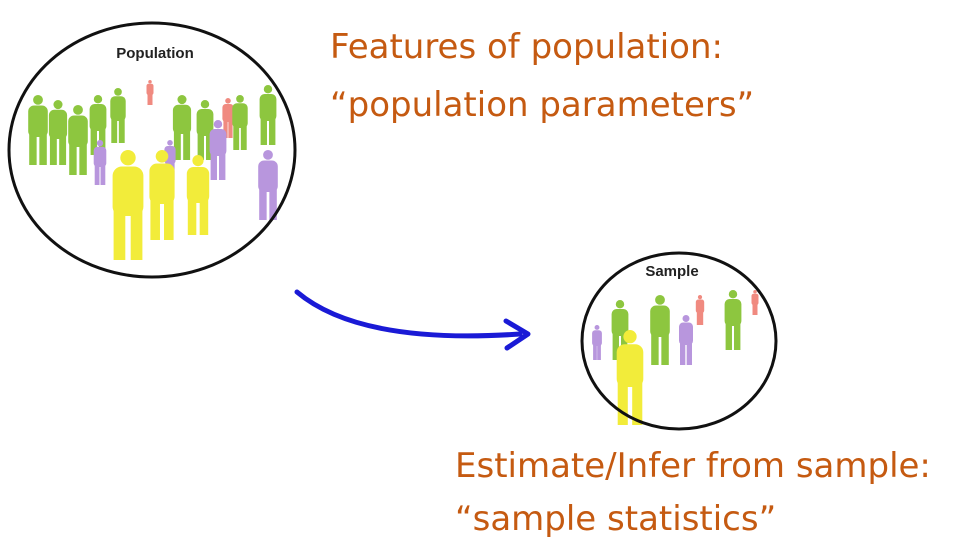  Describe the element at coordinates (675, 357) in the screenshot. I see `sample-figures` at that location.